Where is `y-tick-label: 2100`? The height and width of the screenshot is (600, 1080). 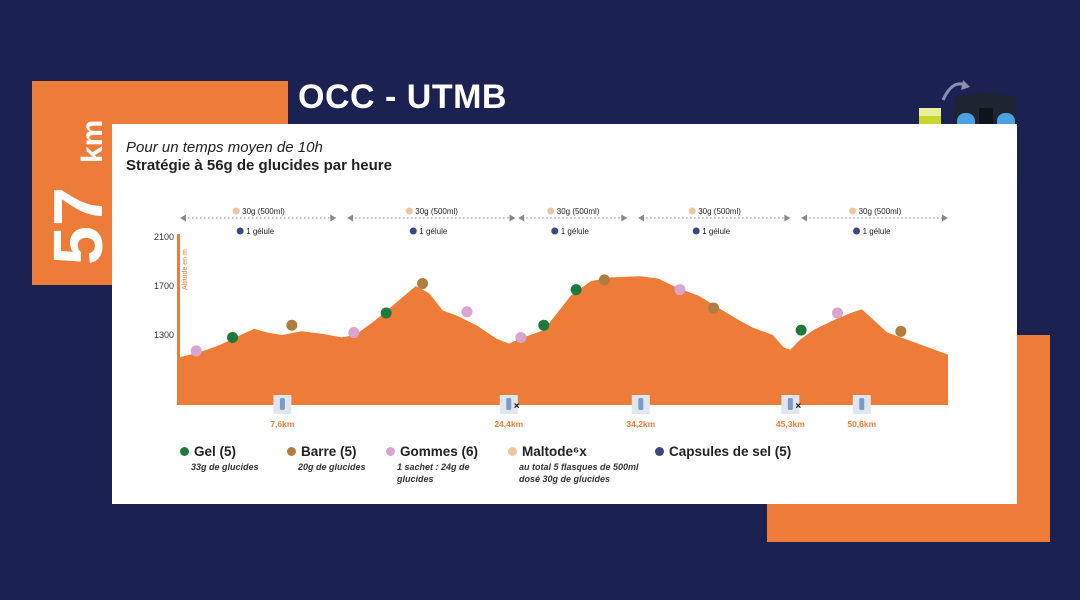 y-tick-label: 2100 is located at coordinates (164, 237).